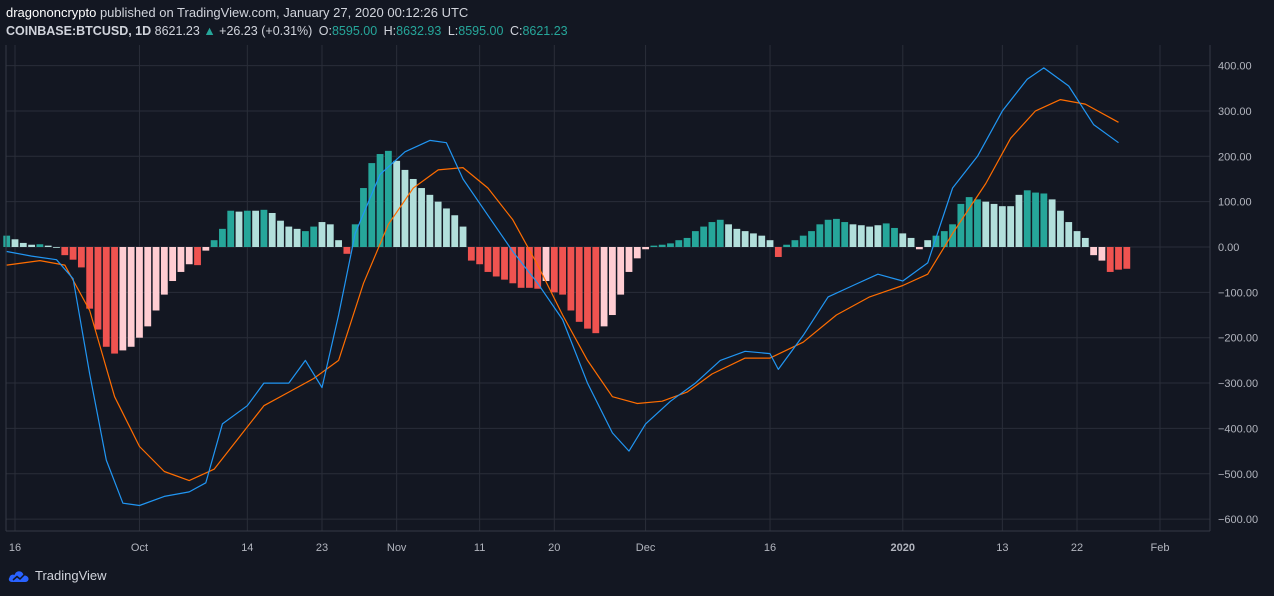 The width and height of the screenshot is (1274, 596). I want to click on x-tick-label: Nov, so click(397, 548).